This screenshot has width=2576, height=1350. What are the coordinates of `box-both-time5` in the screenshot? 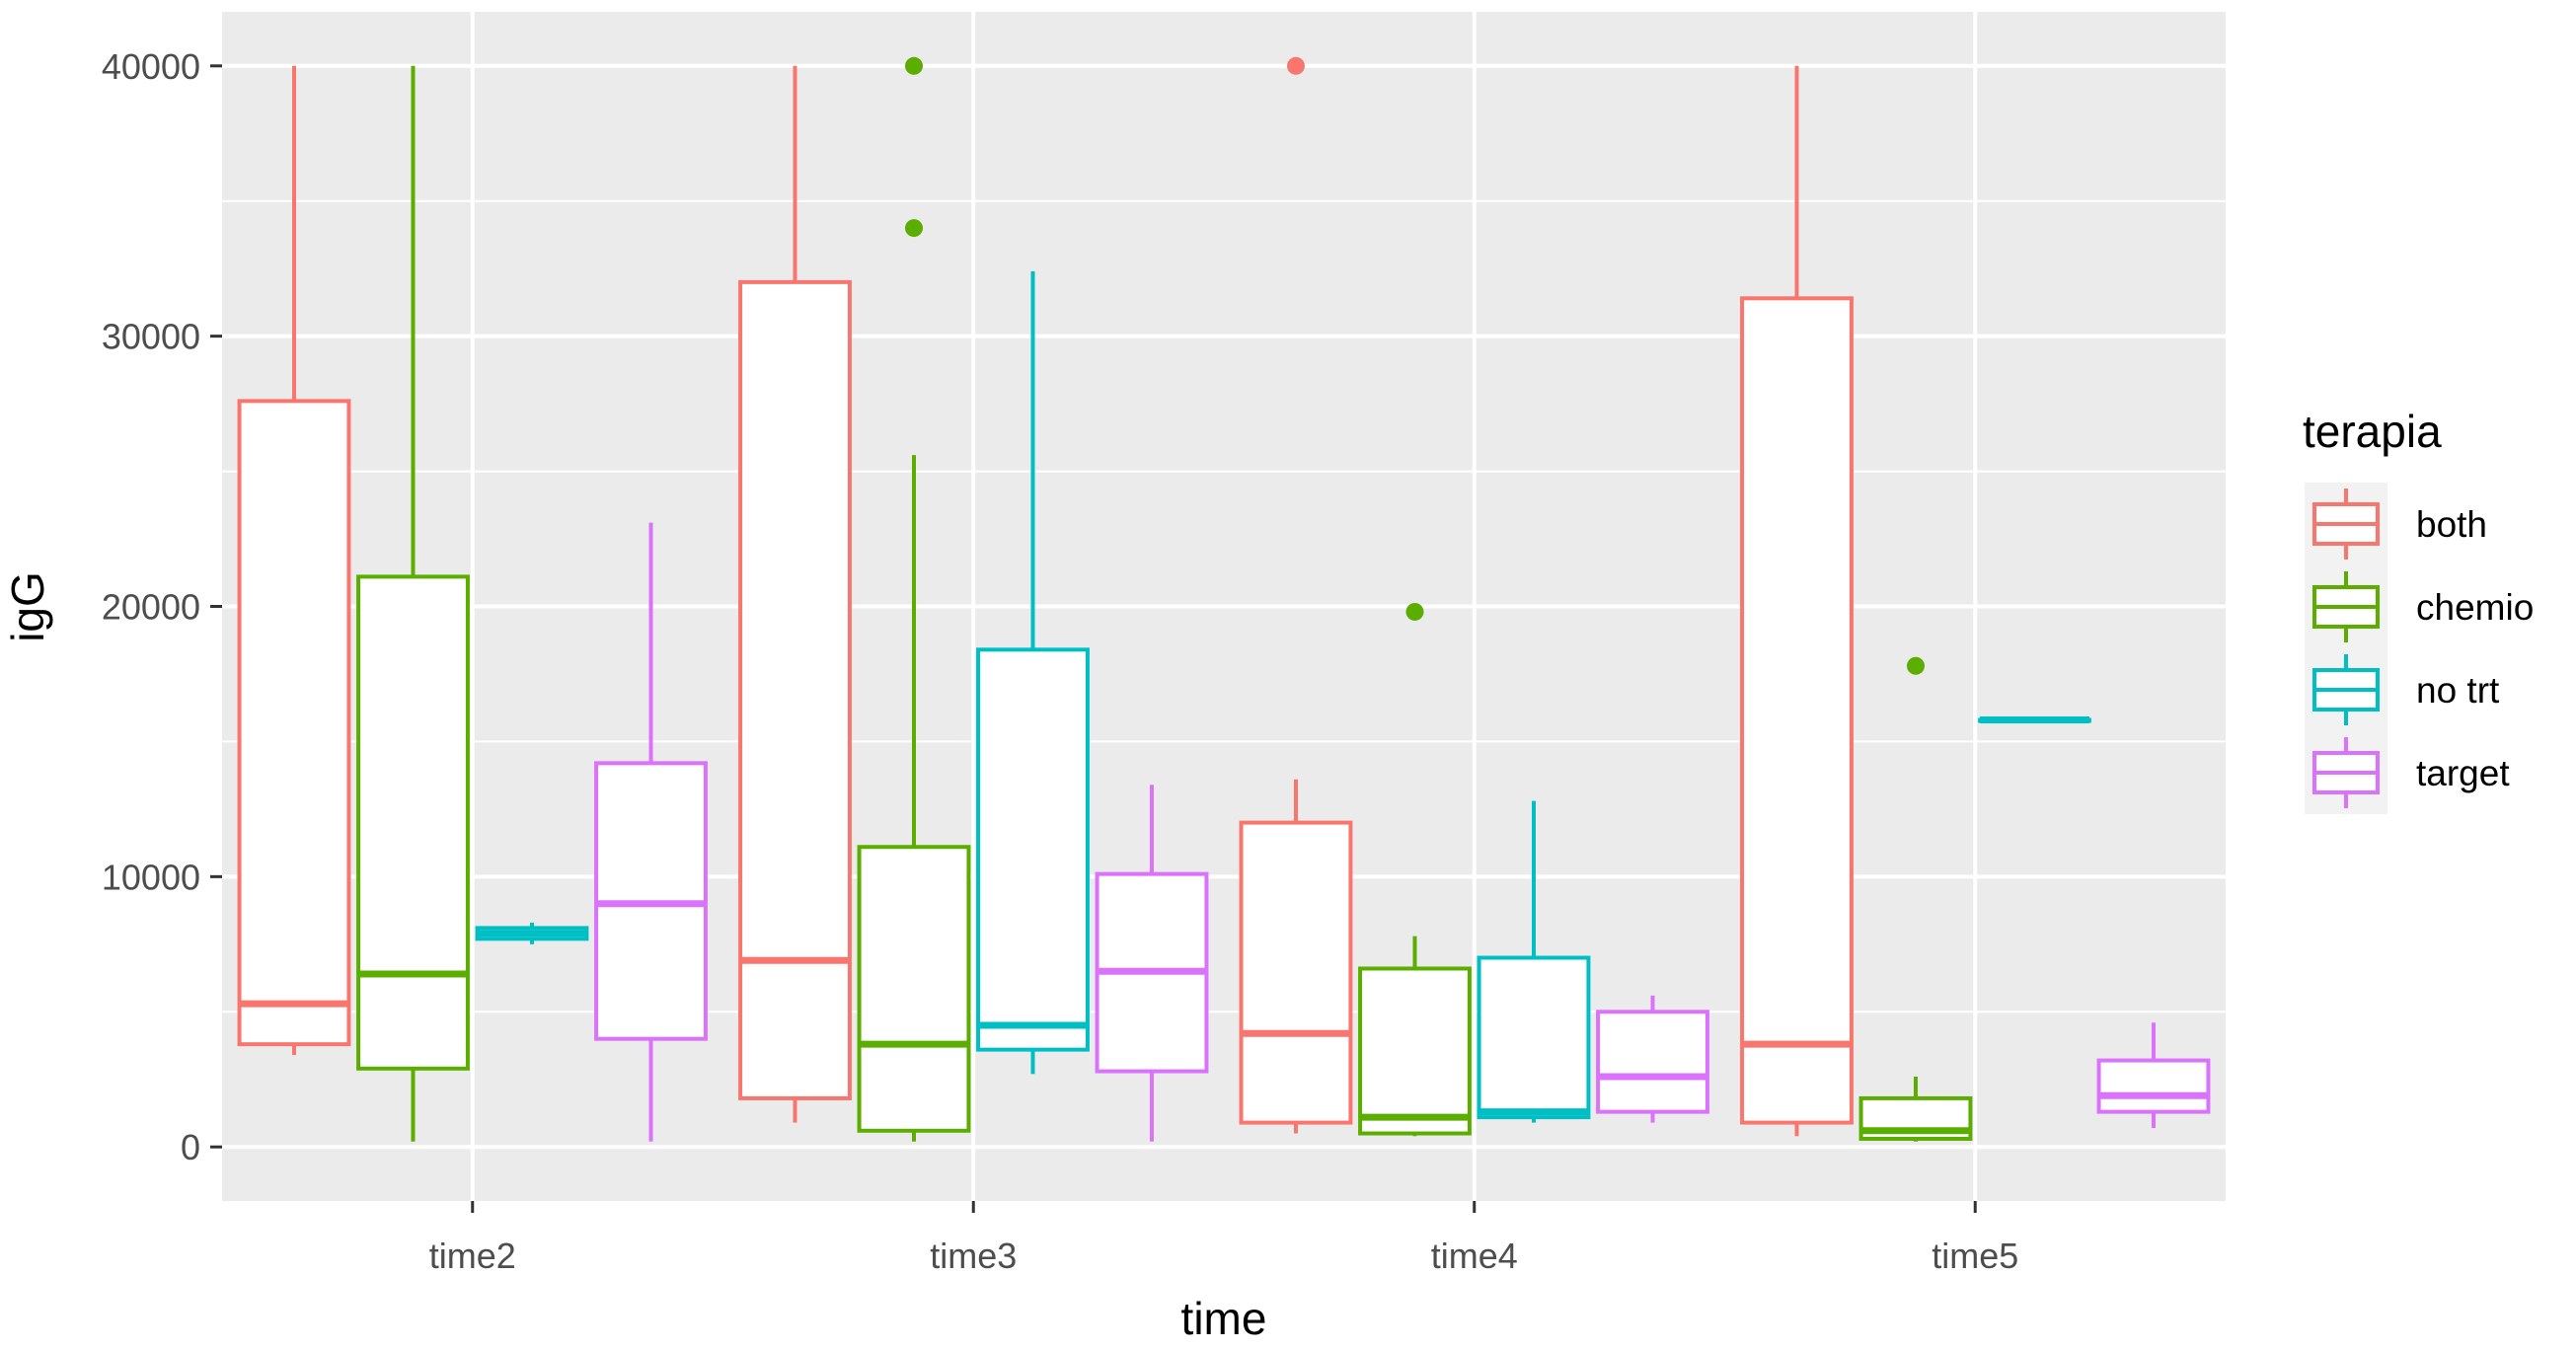 It's located at (1797, 601).